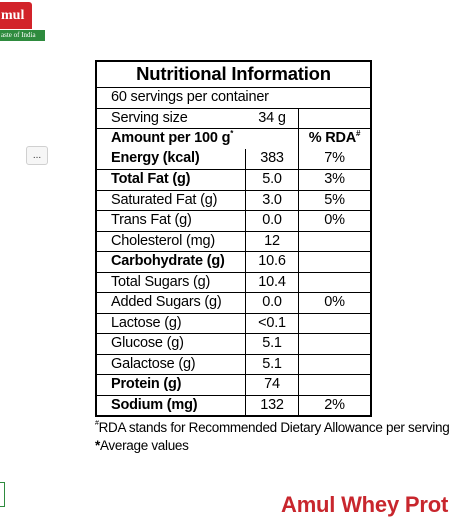 The height and width of the screenshot is (532, 455). I want to click on nutrient-row: Added Sugars (g) 0.0 0%, so click(233, 302).